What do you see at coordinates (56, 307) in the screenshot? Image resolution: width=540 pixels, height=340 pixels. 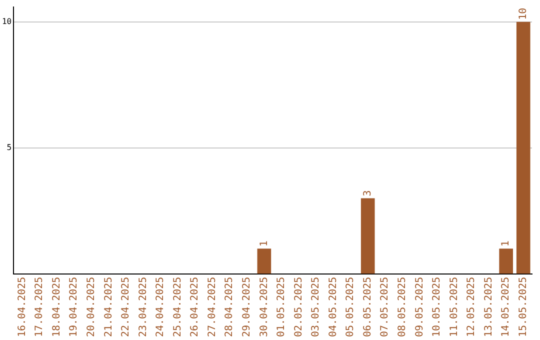 I see `x-tick-label: 18.04.2025` at bounding box center [56, 307].